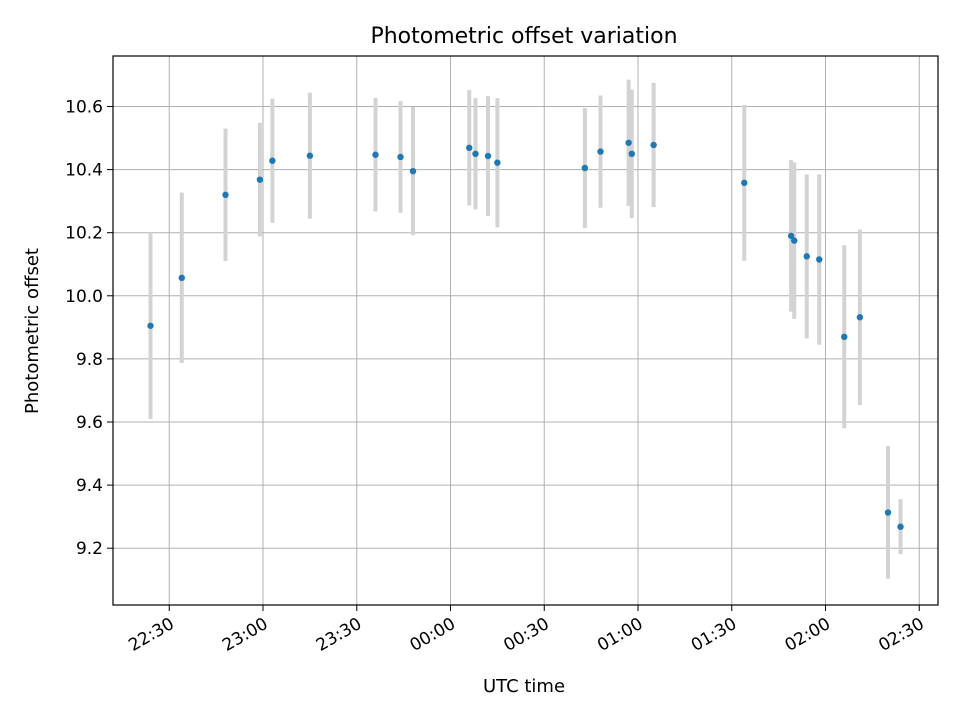 The height and width of the screenshot is (720, 960). What do you see at coordinates (89, 360) in the screenshot?
I see `y-tick-label: 9.8` at bounding box center [89, 360].